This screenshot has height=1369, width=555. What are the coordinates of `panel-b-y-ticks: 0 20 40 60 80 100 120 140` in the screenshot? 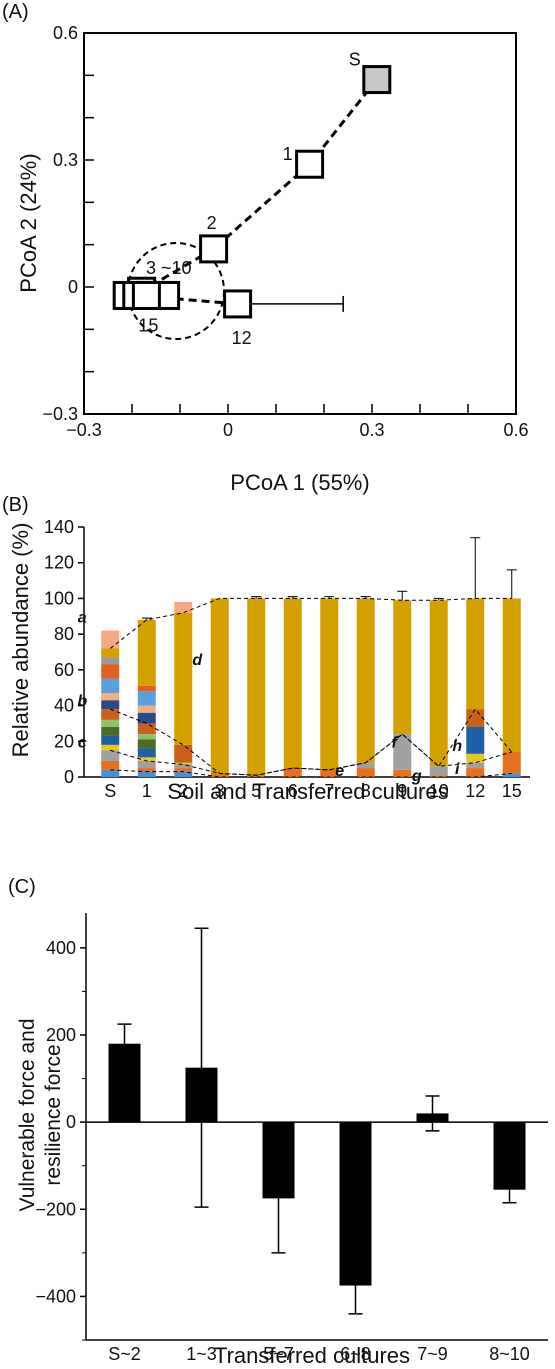 It's located at (64, 652).